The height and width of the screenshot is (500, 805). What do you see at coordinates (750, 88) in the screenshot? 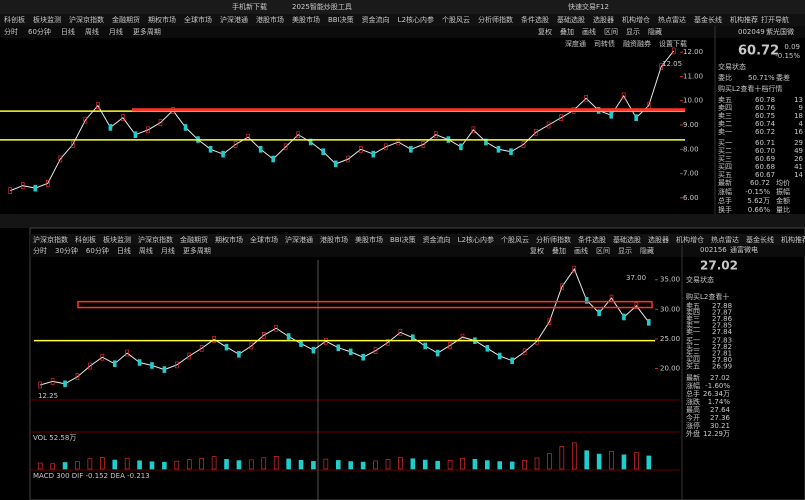
I see `promo: 购买L2查看十档行情` at bounding box center [750, 88].